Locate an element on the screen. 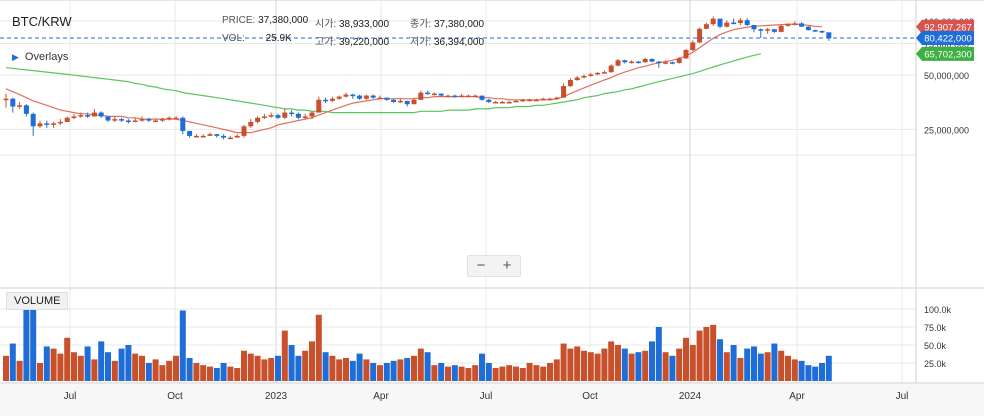 This screenshot has height=416, width=984. time-tick-label: 2023 is located at coordinates (276, 396).